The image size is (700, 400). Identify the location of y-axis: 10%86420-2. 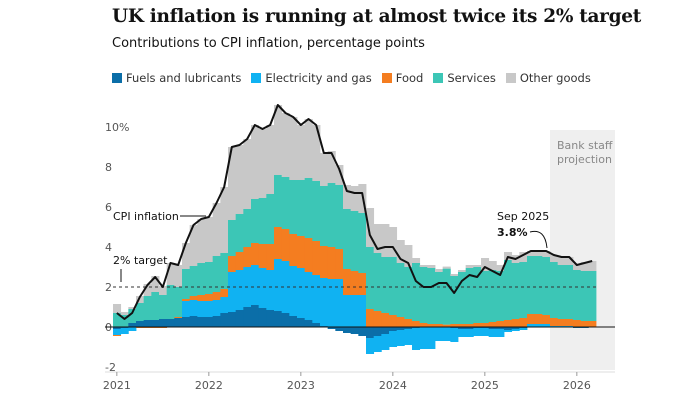
(117, 247).